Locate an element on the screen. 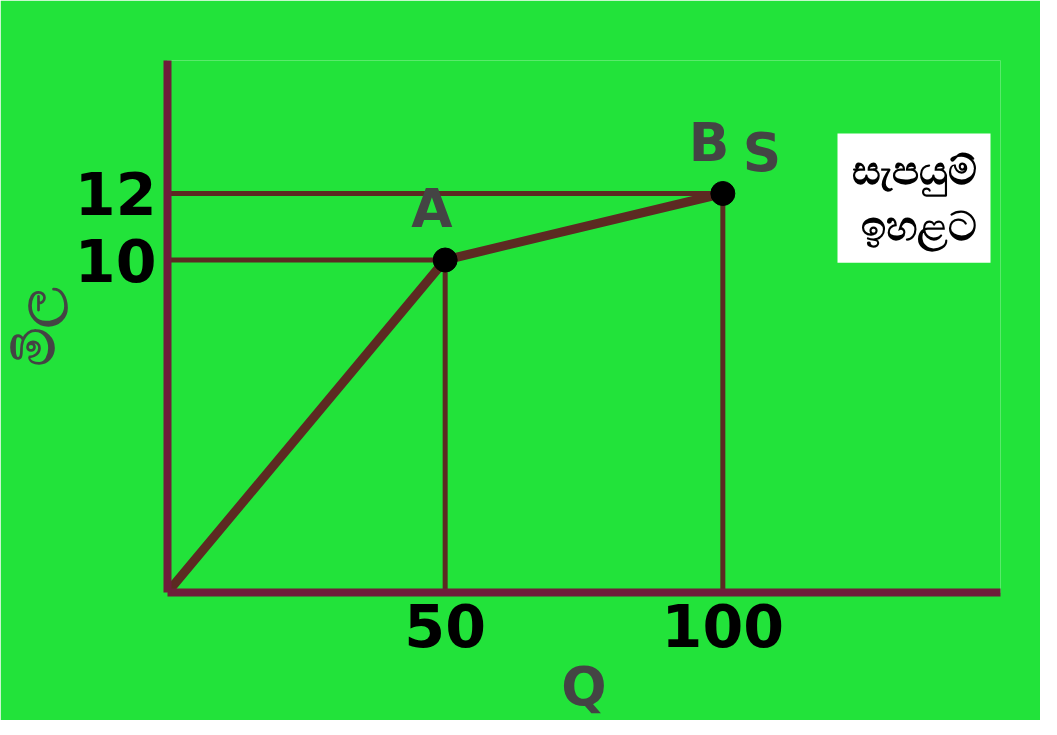 This screenshot has height=735, width=1057. y-axis-title: මිල is located at coordinates (35, 326).